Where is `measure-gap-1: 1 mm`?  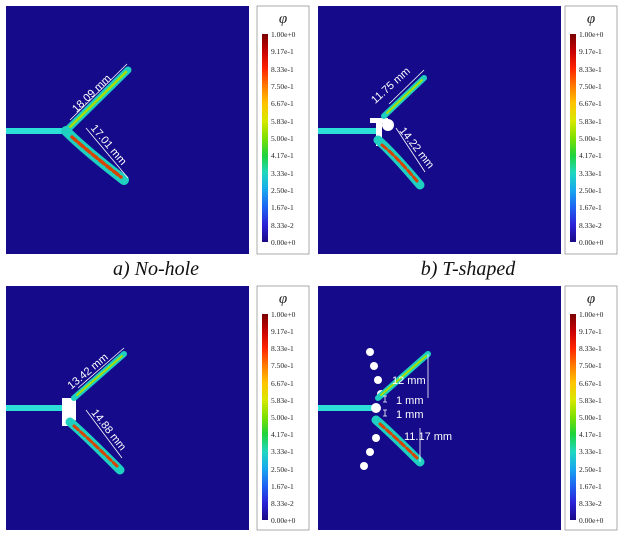 measure-gap-1: 1 mm is located at coordinates (410, 401).